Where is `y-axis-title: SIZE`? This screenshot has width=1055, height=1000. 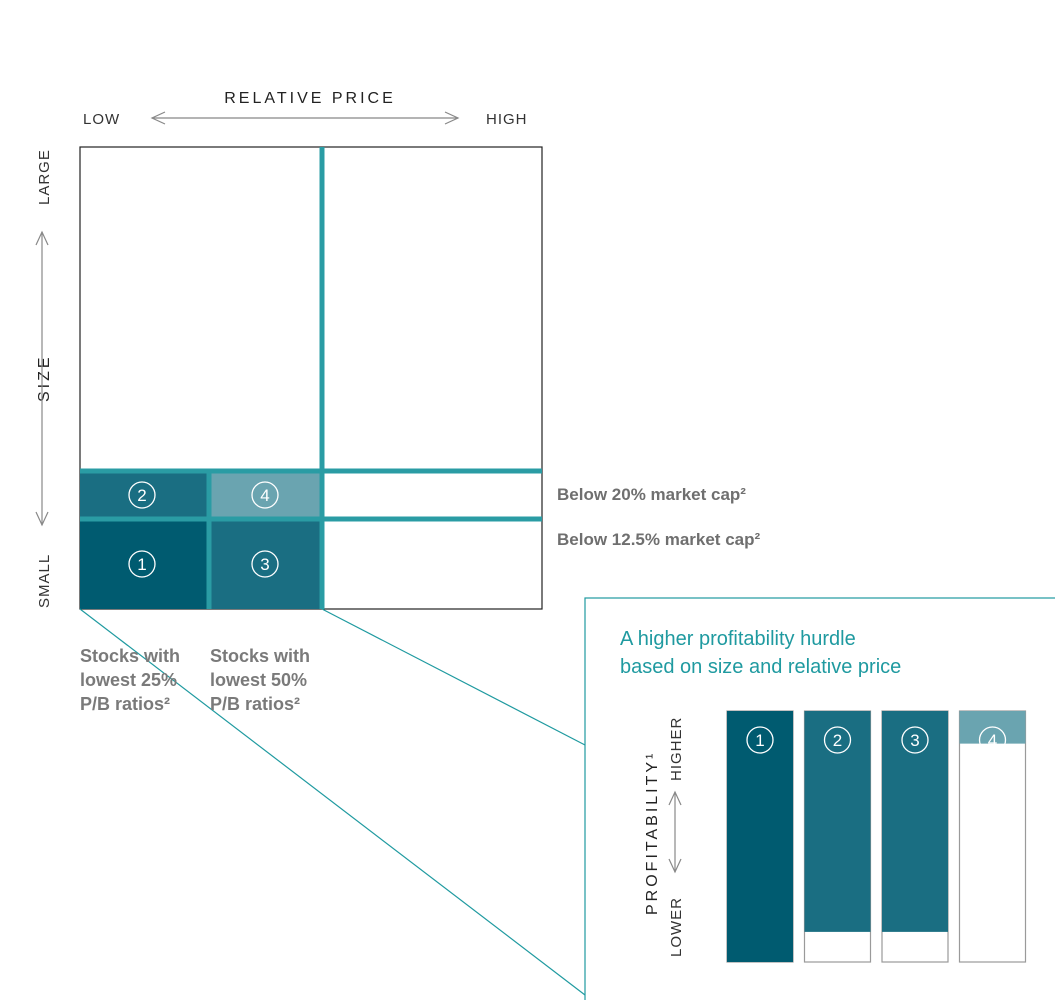
y-axis-title: SIZE is located at coordinates (44, 378).